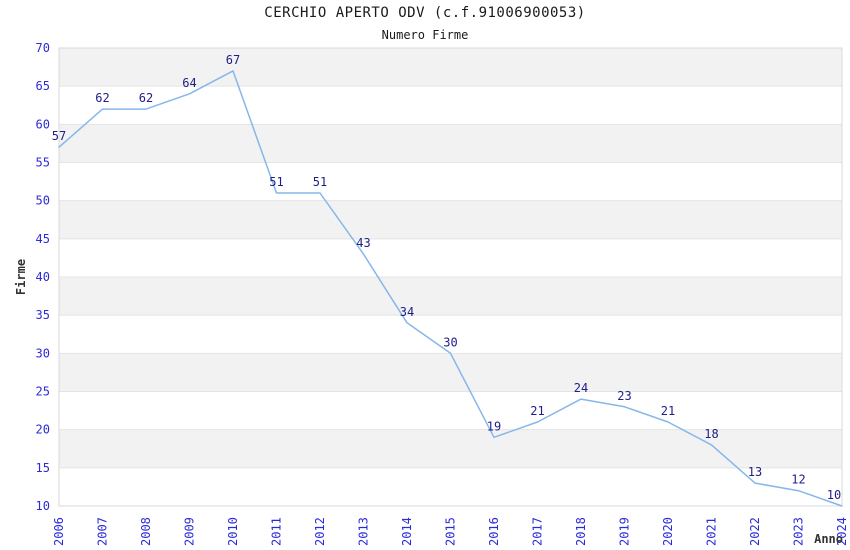 This screenshot has width=850, height=550. Describe the element at coordinates (834, 495) in the screenshot. I see `data-point-label: 10` at that location.